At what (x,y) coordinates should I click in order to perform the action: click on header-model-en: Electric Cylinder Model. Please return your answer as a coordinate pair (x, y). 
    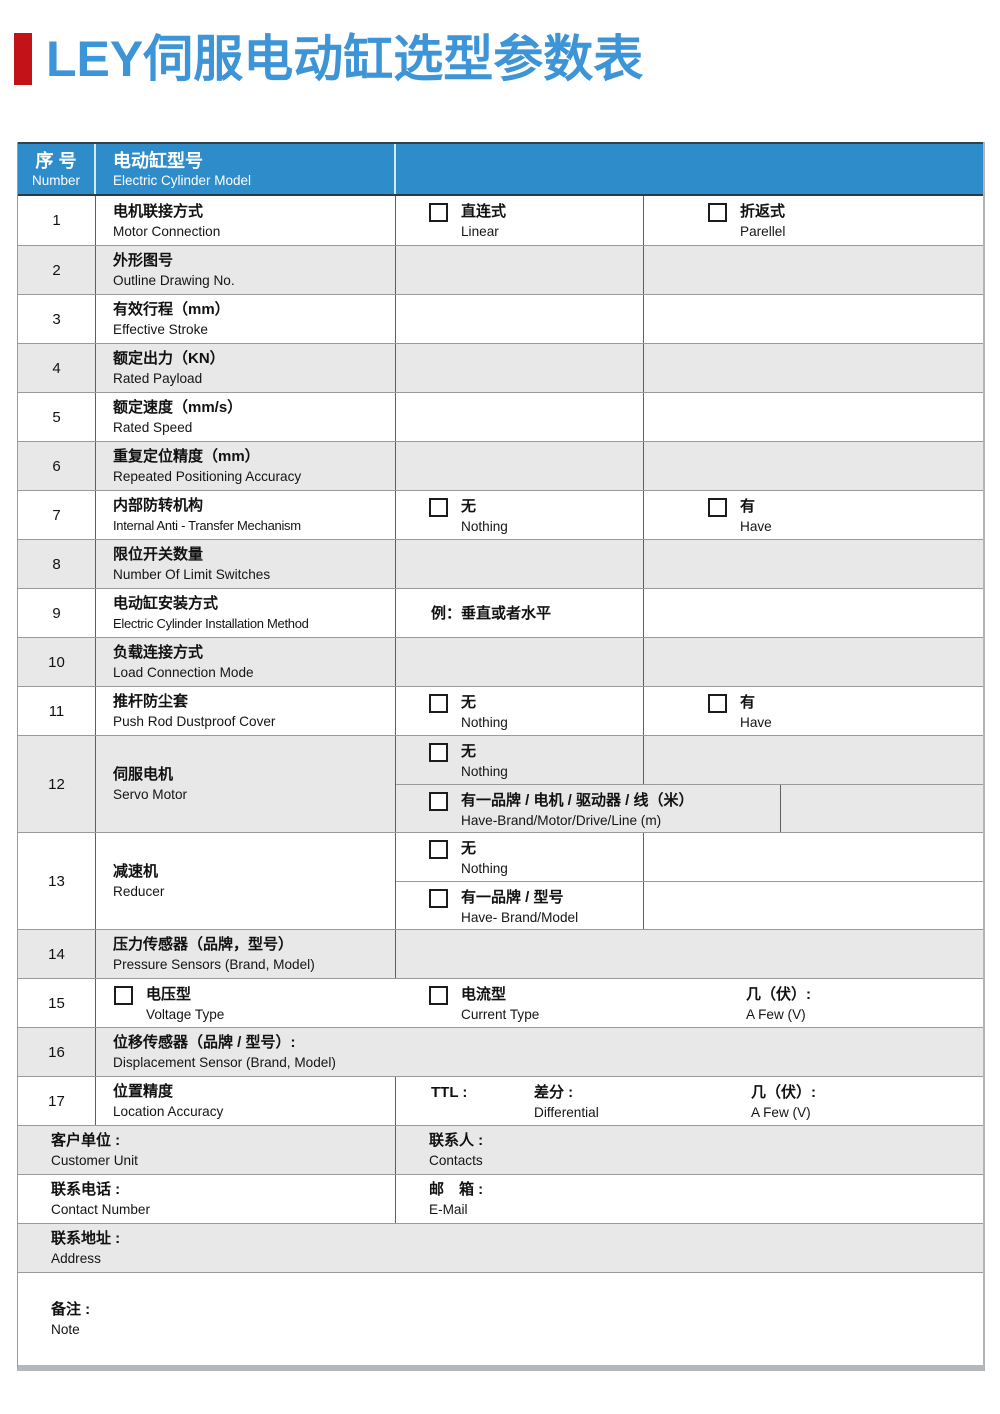
    Looking at the image, I should click on (182, 180).